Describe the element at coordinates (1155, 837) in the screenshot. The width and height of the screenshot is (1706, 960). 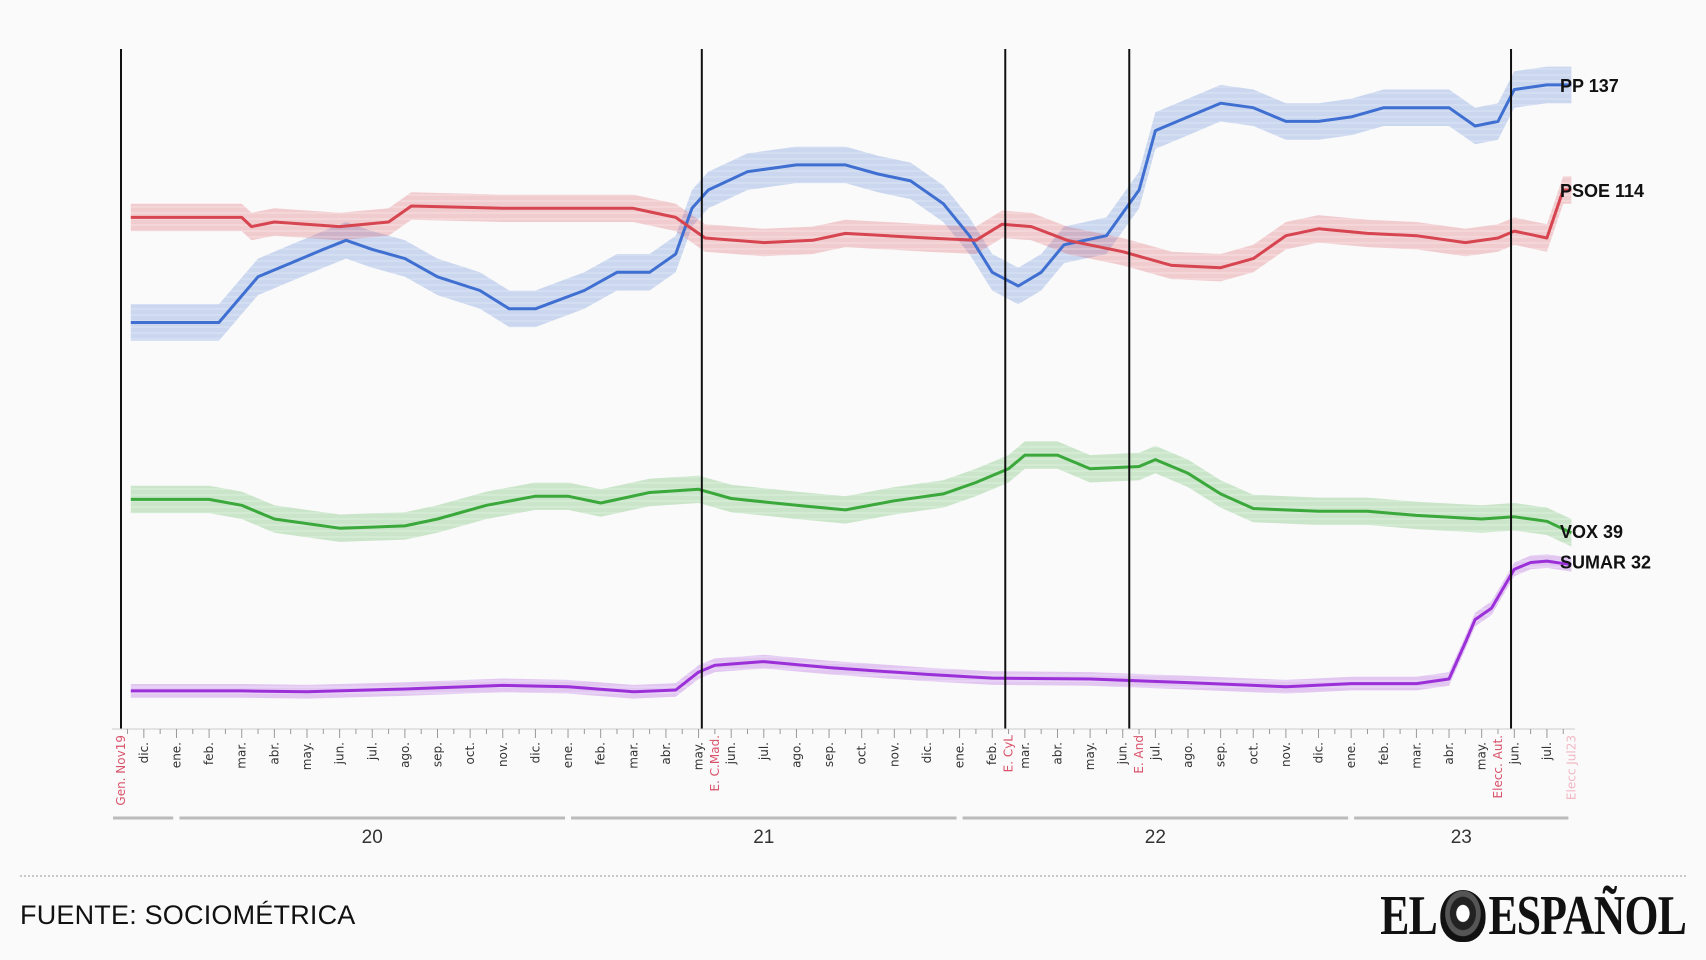
I see `year-label: 22` at that location.